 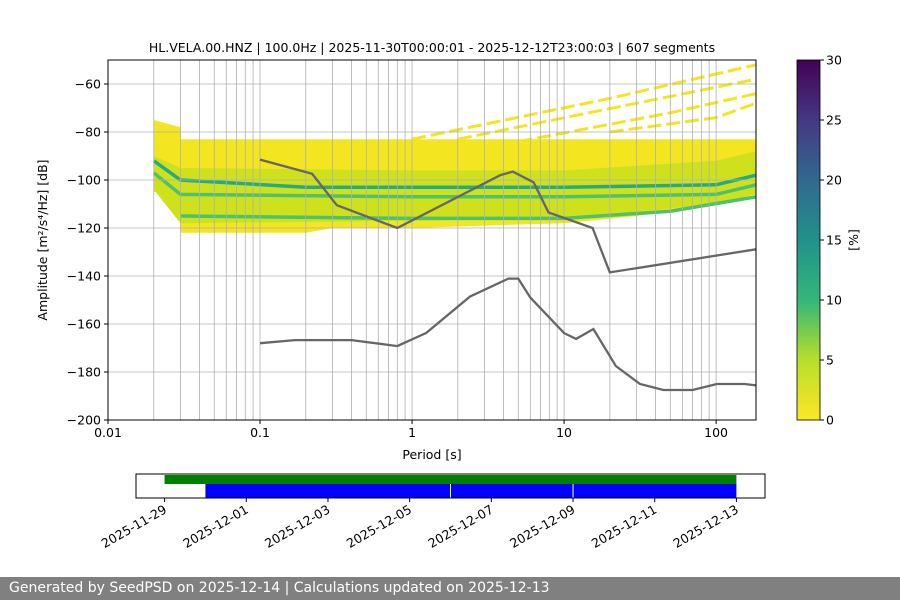 What do you see at coordinates (84, 180) in the screenshot?
I see `y-tick-label: −100` at bounding box center [84, 180].